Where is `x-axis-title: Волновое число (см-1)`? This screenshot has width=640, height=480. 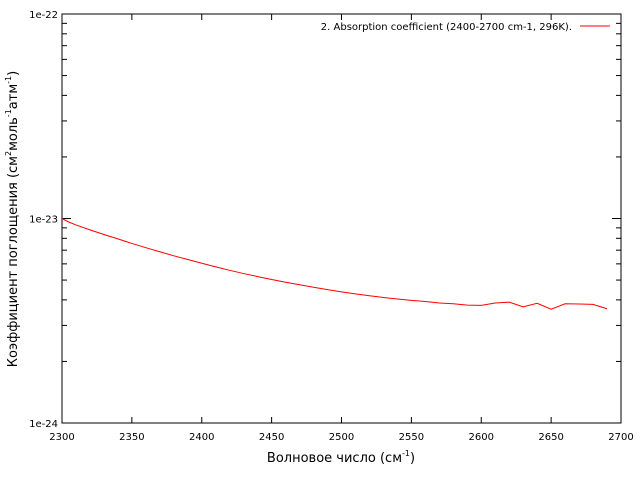 x-axis-title: Волновое число (см-1) is located at coordinates (341, 457).